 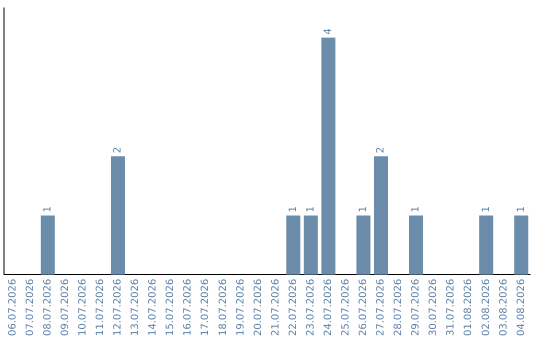 I want to click on x-tick-label: 15.07.2026, so click(x=170, y=307).